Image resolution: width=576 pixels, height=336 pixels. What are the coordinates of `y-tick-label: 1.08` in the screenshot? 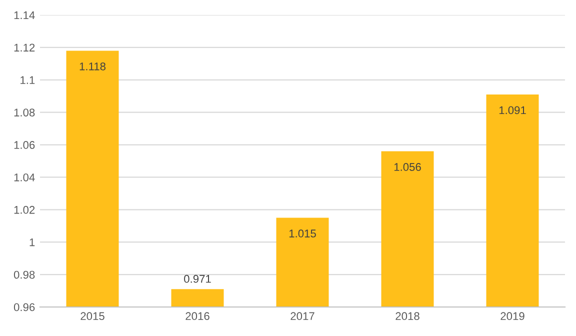 It's located at (24, 112).